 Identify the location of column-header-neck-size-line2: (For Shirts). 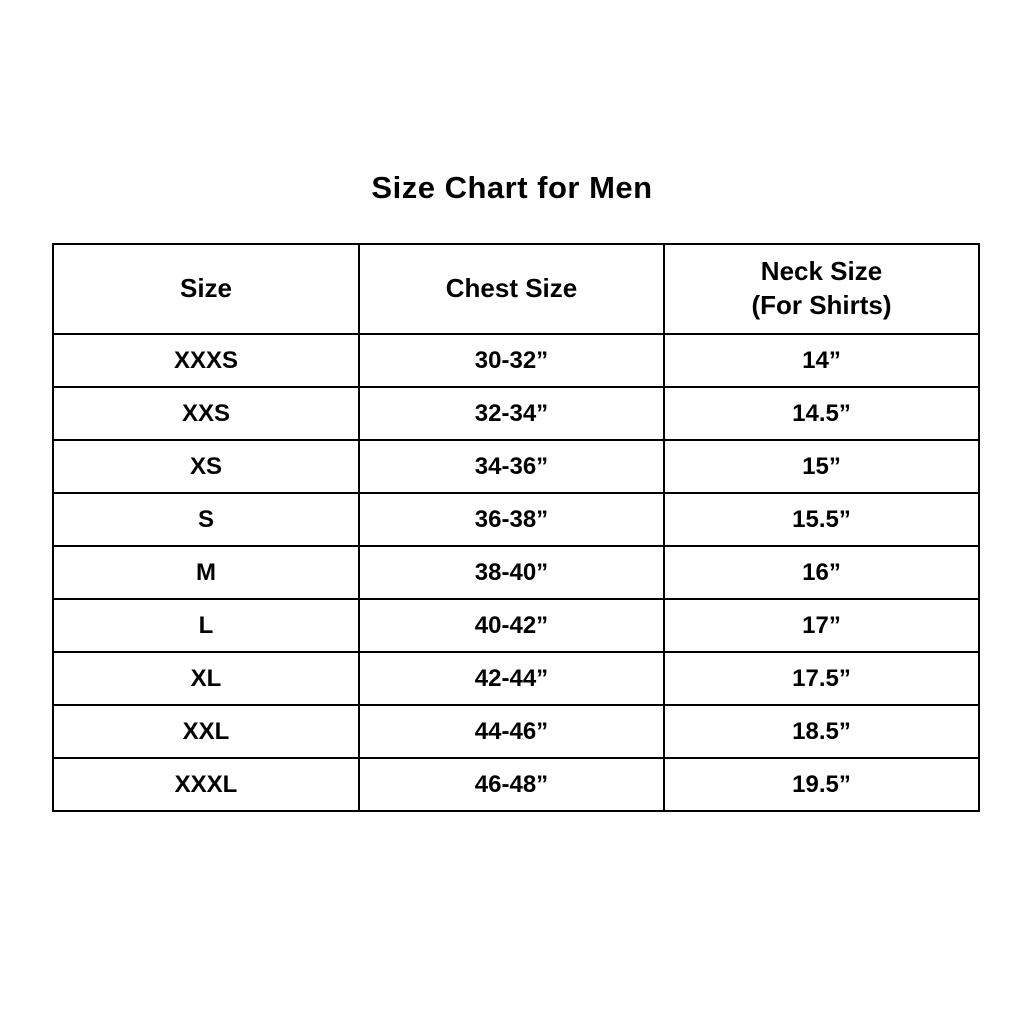
(821, 305).